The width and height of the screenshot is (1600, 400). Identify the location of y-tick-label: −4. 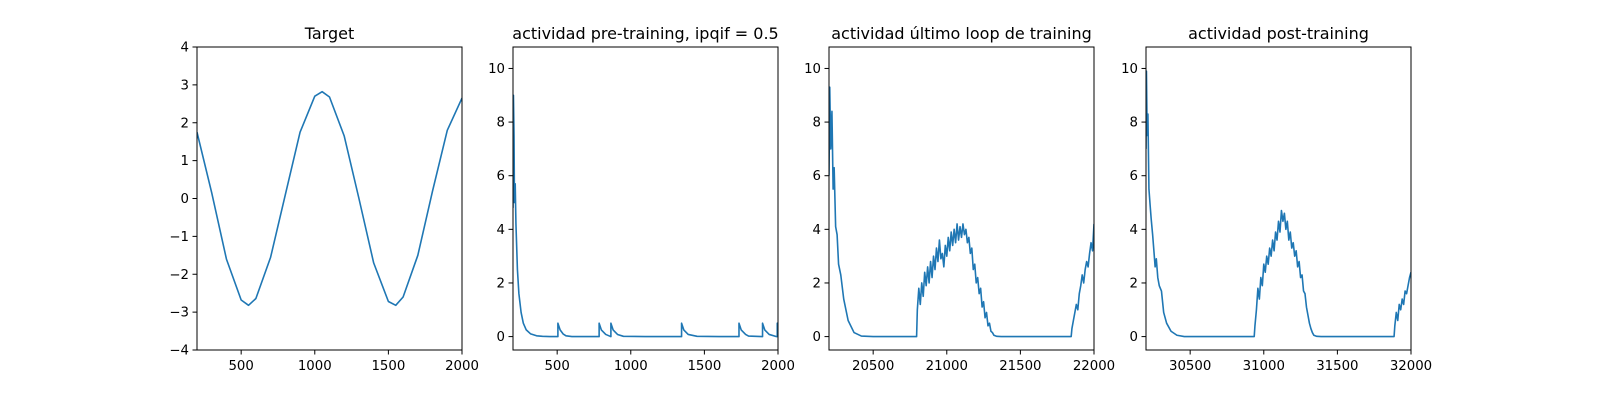
(179, 351).